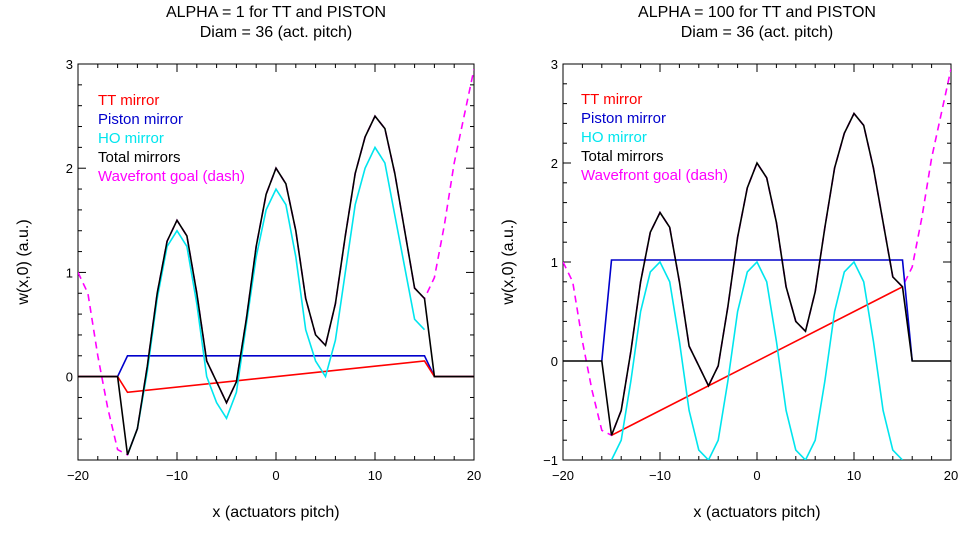  Describe the element at coordinates (757, 12) in the screenshot. I see `chart-title: ALPHA = 100 for TT and PISTON` at that location.